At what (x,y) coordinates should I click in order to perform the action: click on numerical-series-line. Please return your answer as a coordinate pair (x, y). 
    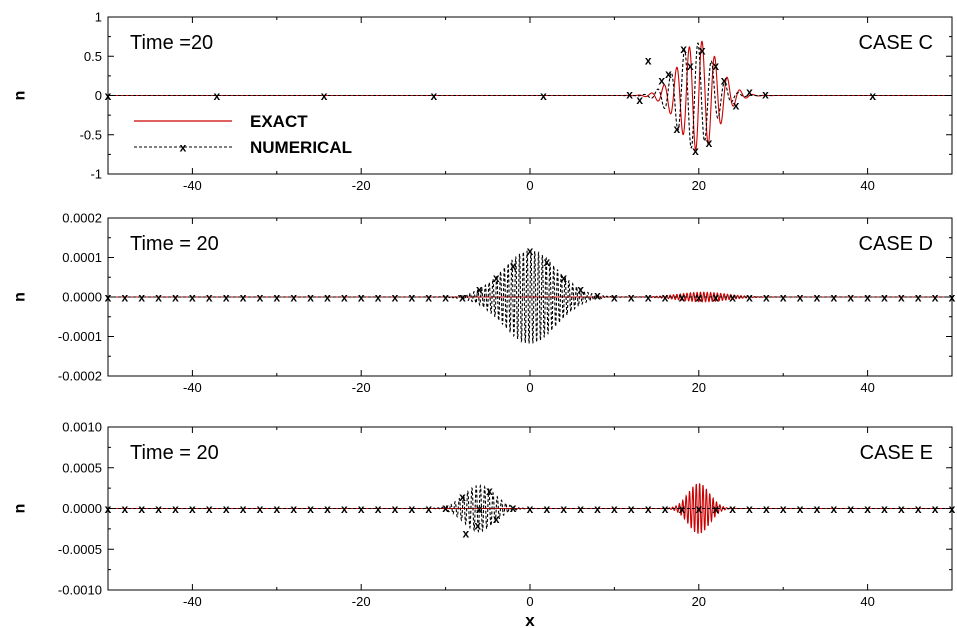
    Looking at the image, I should click on (530, 297).